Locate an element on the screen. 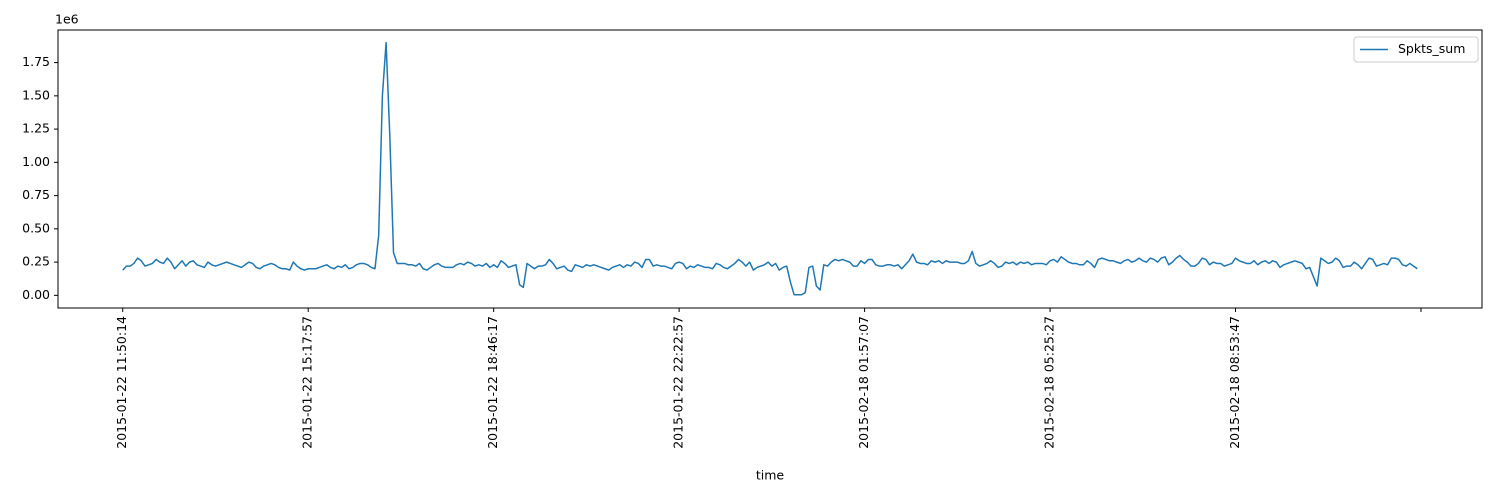 This screenshot has height=500, width=1500. x-tick-label: 2015-01-22 11:50:14 is located at coordinates (121, 382).